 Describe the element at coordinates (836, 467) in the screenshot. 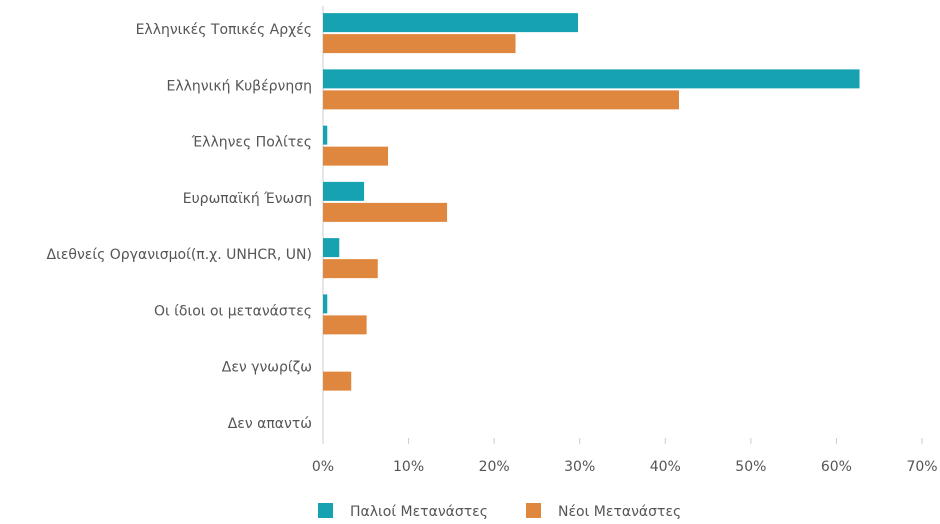

I see `x-tick-label: 60%` at that location.